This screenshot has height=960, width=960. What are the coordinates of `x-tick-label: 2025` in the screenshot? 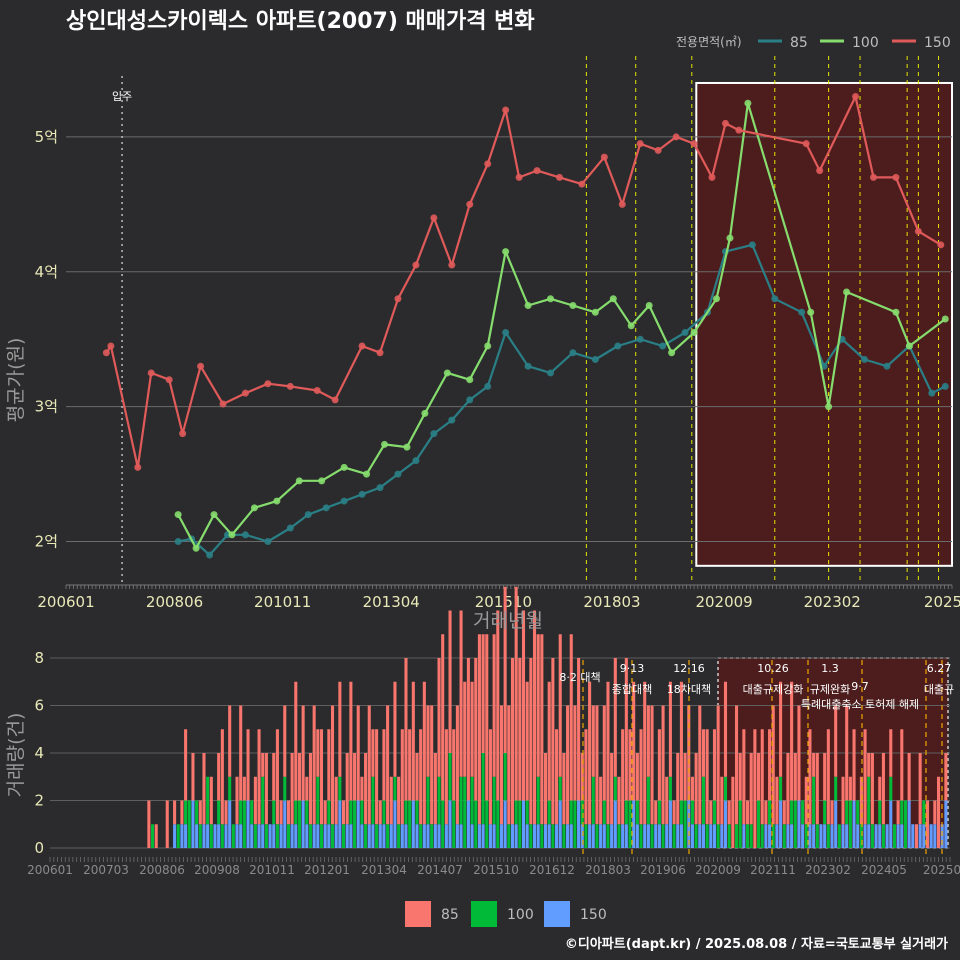 It's located at (942, 602).